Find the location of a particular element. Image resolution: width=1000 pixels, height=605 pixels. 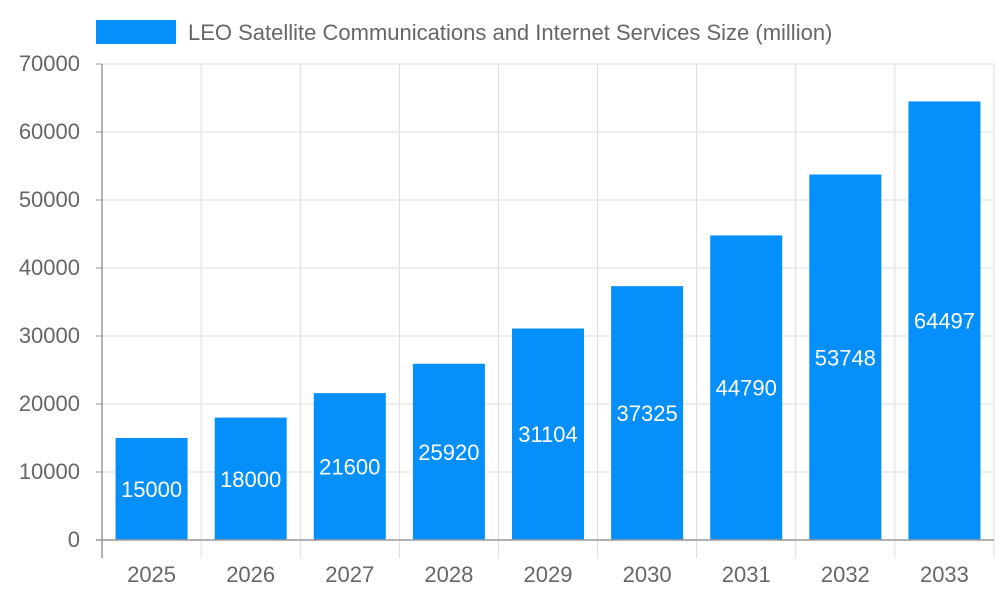

data-label: 15000 is located at coordinates (151, 489).